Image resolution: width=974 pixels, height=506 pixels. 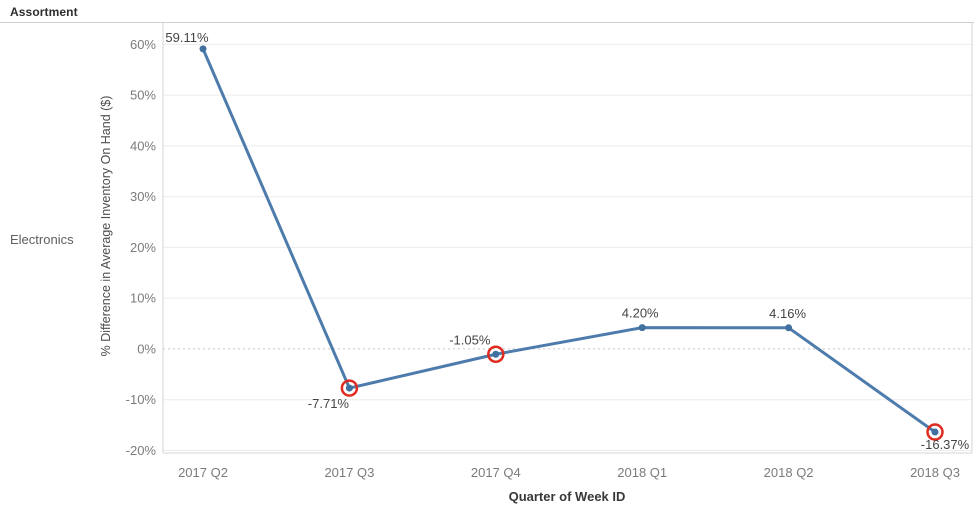 What do you see at coordinates (945, 444) in the screenshot?
I see `data-point-label: -16.37%` at bounding box center [945, 444].